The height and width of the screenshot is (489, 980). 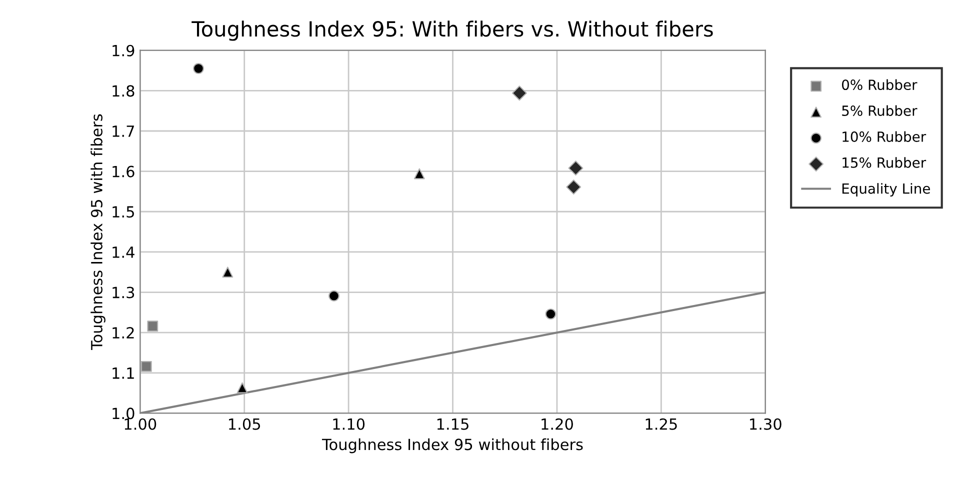 I want to click on y-tick-label: 1.9, so click(x=123, y=50).